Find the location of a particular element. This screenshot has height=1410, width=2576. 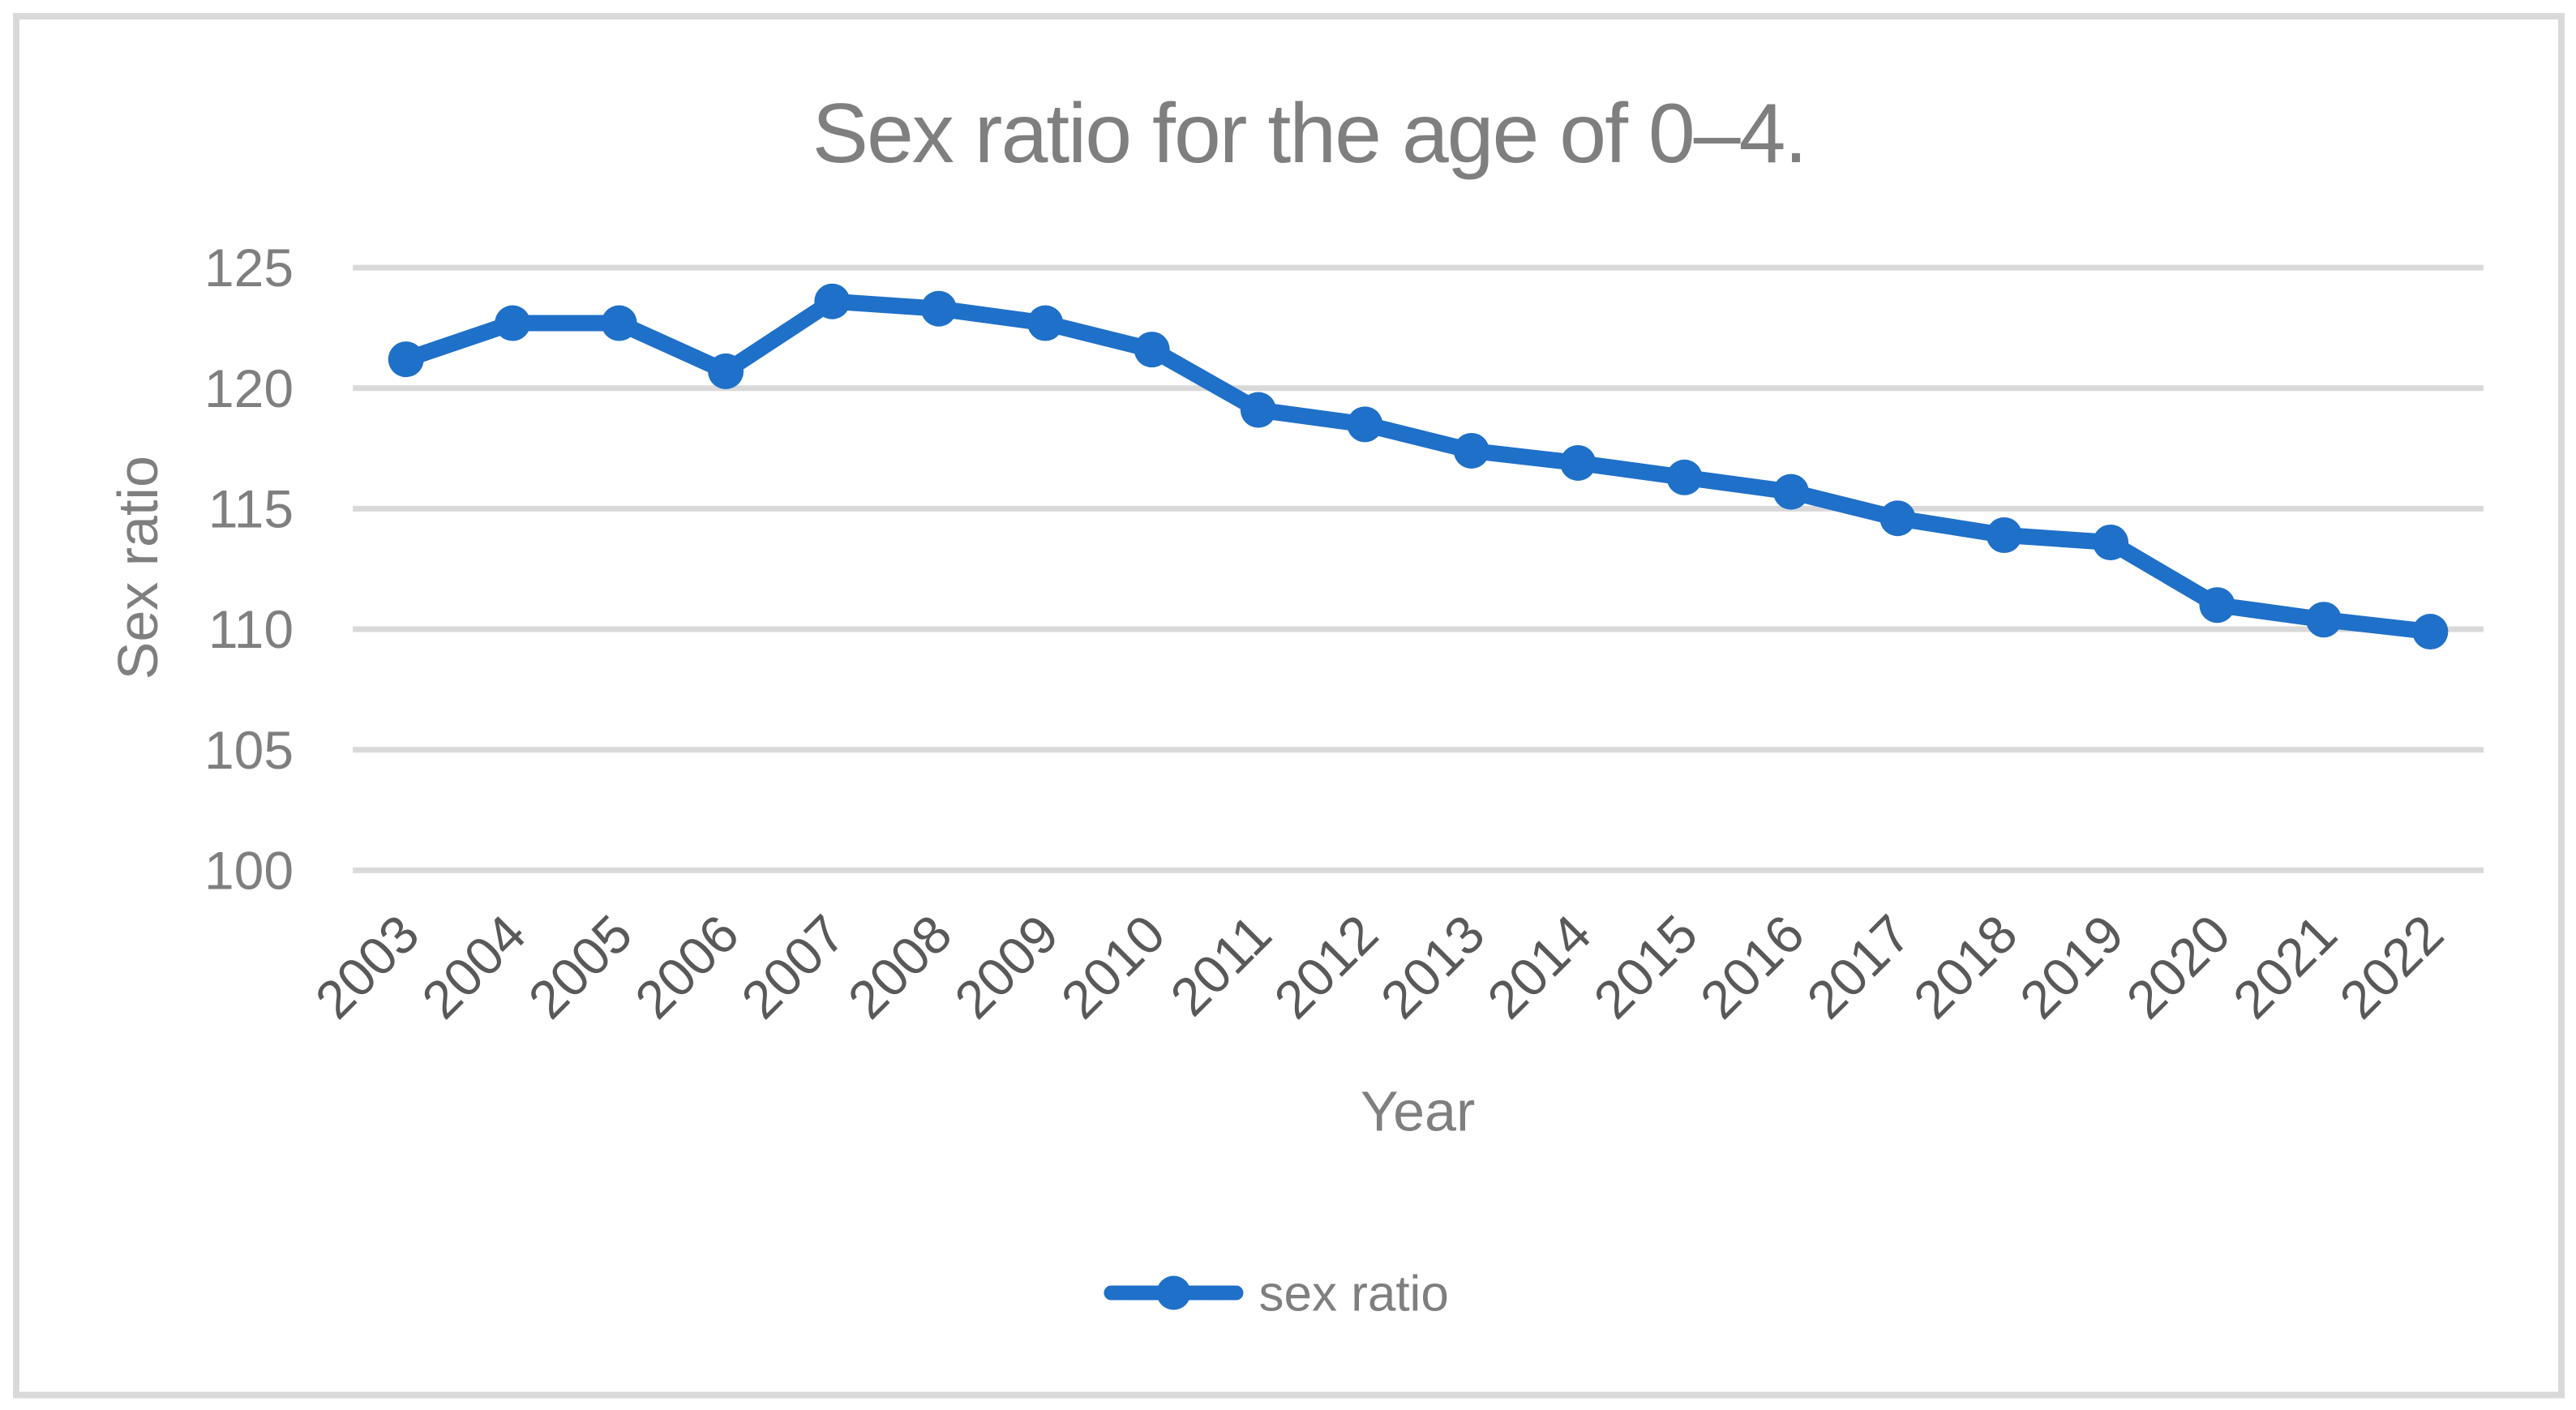

x-tick-label: 2018 is located at coordinates (1965, 966).